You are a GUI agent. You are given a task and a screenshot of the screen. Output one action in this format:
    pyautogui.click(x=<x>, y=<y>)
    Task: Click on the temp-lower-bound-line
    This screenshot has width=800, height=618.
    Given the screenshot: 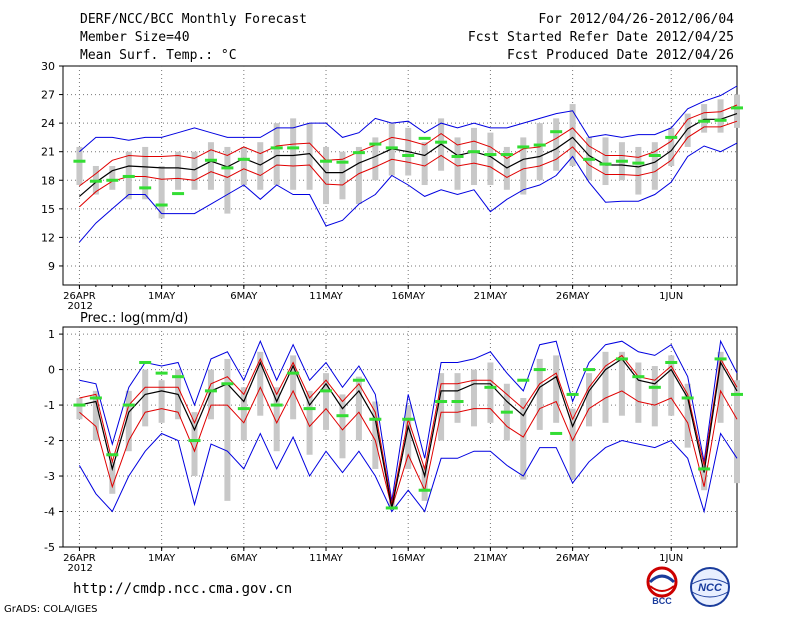 What is the action you would take?
    pyautogui.click(x=408, y=192)
    